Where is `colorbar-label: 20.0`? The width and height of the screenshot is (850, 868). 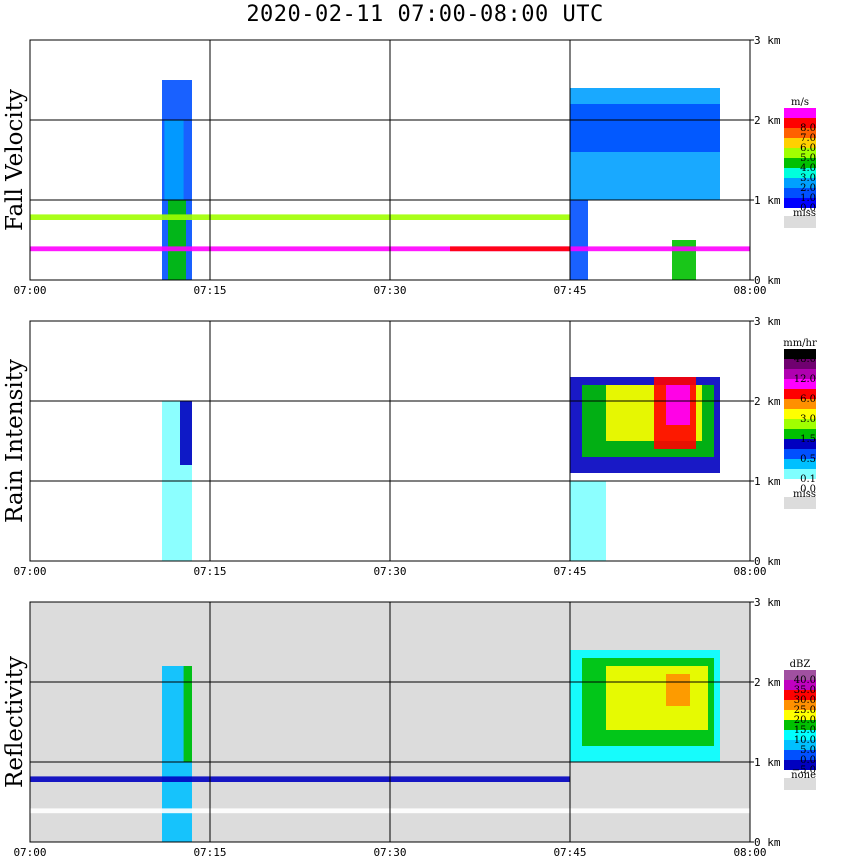 colorbar-label: 20.0 is located at coordinates (805, 720).